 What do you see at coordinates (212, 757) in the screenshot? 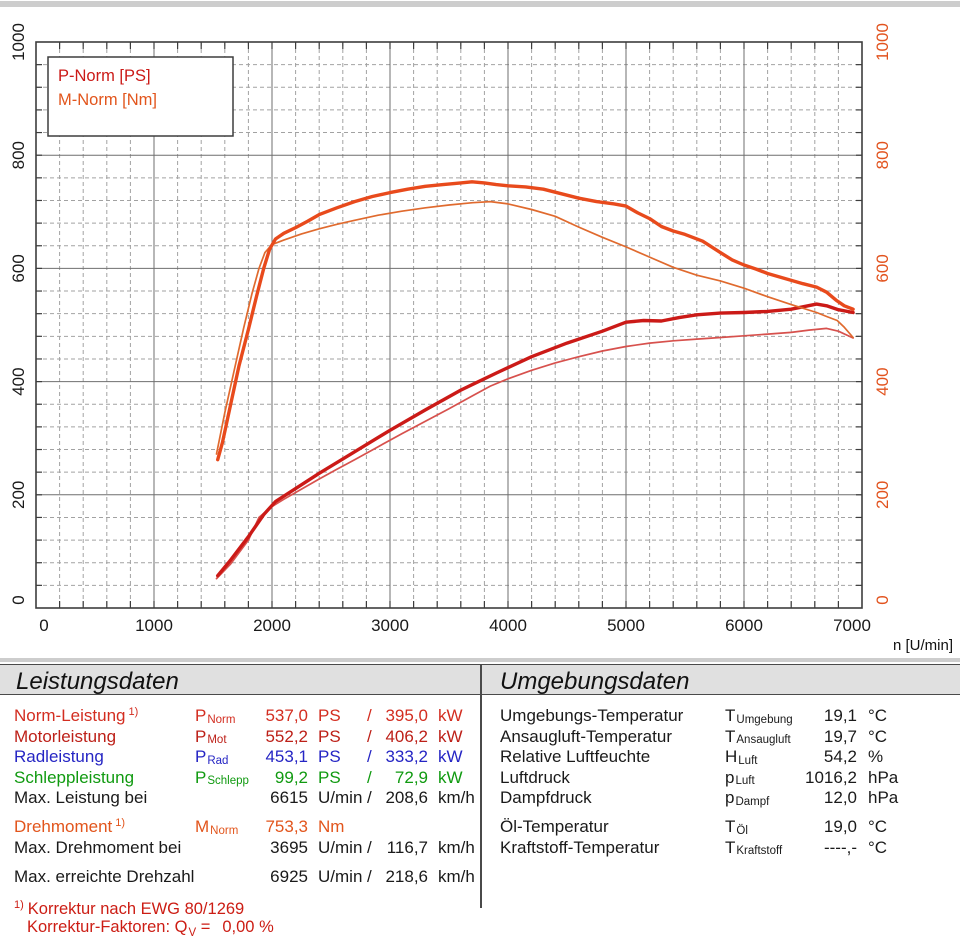
I see `metric-symbol: P Rad` at bounding box center [212, 757].